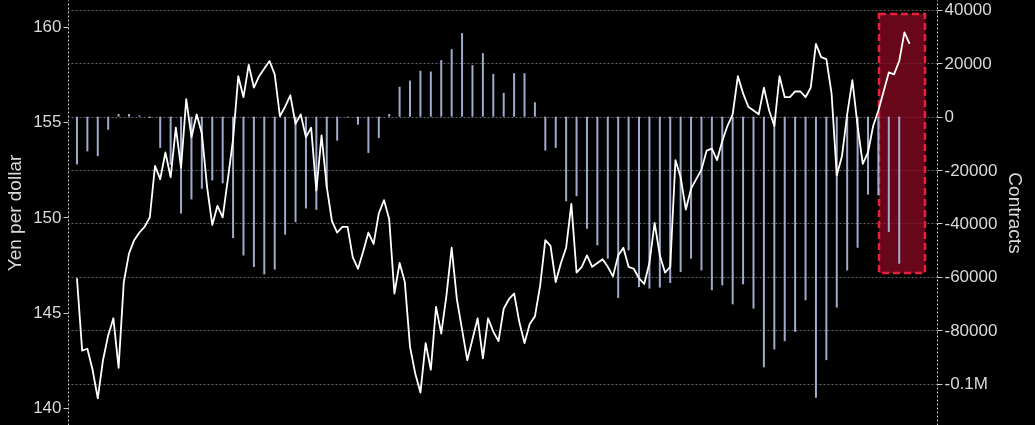 The width and height of the screenshot is (1035, 425). Describe the element at coordinates (968, 10) in the screenshot. I see `y2-tick-label: 40000` at that location.